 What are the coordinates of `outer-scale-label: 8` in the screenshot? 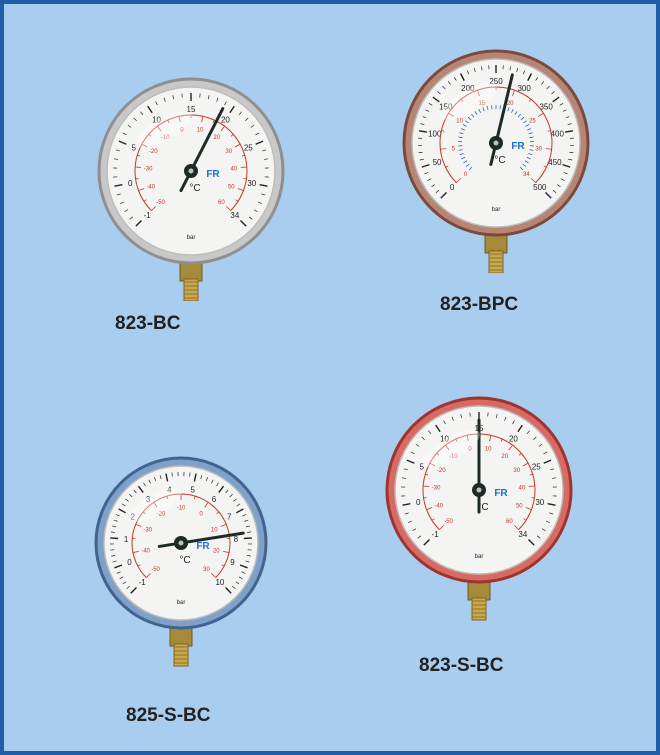 It's located at (236, 539).